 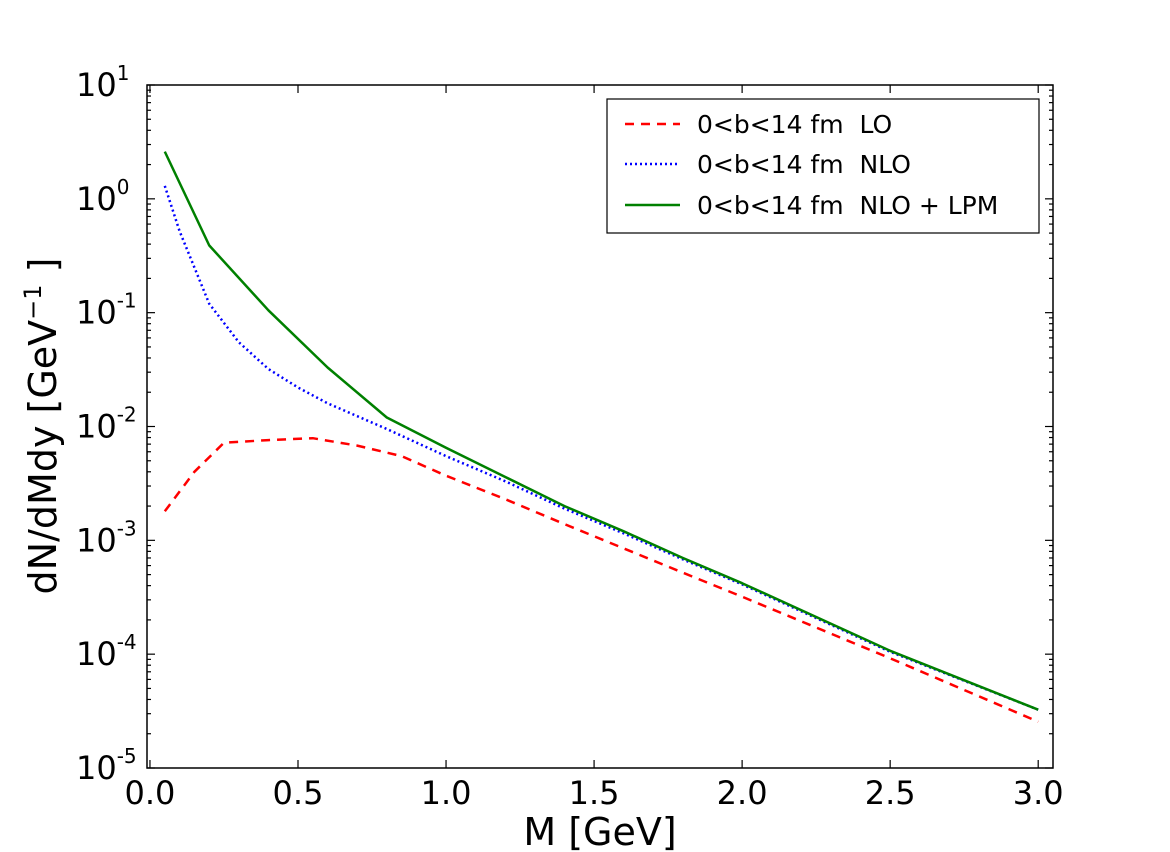 What do you see at coordinates (106, 310) in the screenshot?
I see `y-tick-label: 10⁻¹` at bounding box center [106, 310].